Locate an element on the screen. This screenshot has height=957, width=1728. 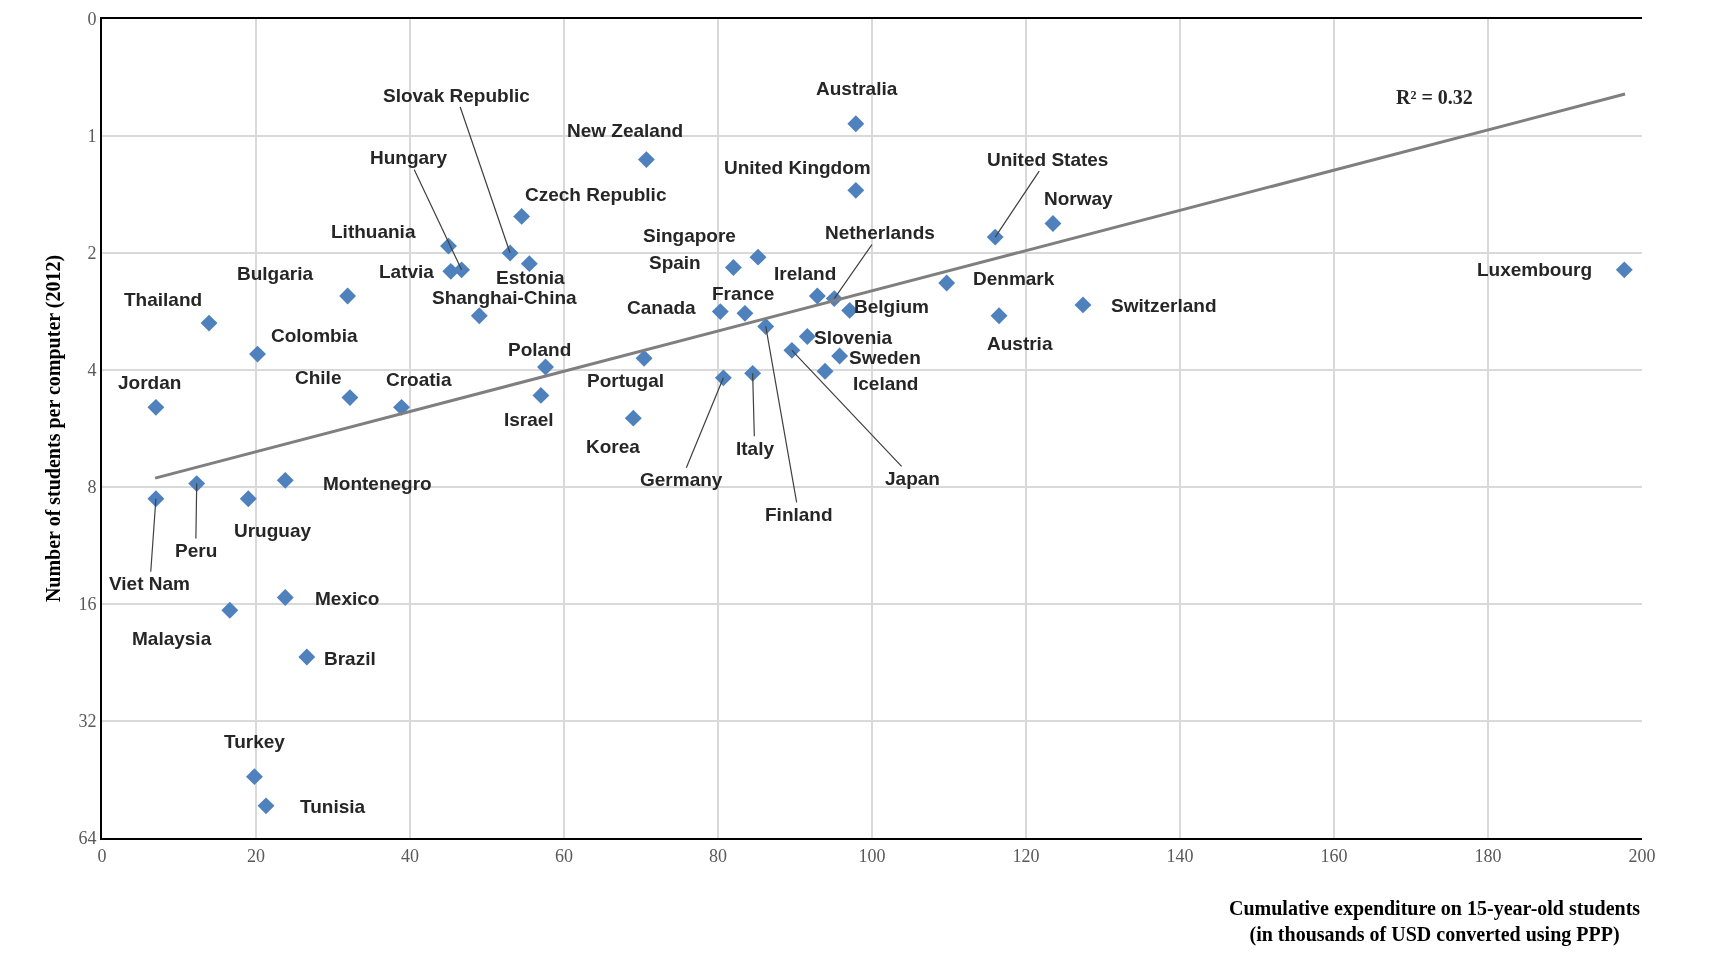
annotation: Tunisia is located at coordinates (333, 806).